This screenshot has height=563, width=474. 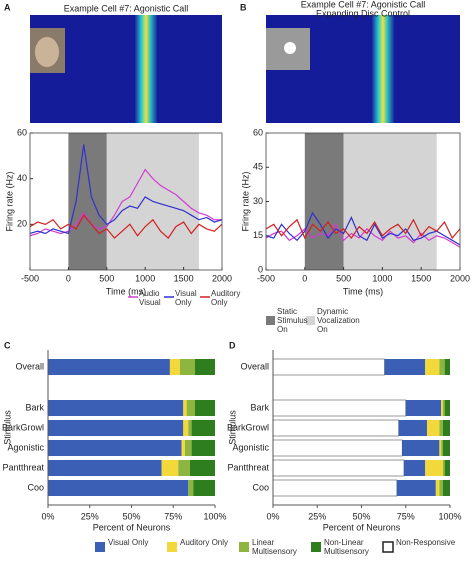 What do you see at coordinates (22, 224) in the screenshot?
I see `y-tick-label: 20` at bounding box center [22, 224].